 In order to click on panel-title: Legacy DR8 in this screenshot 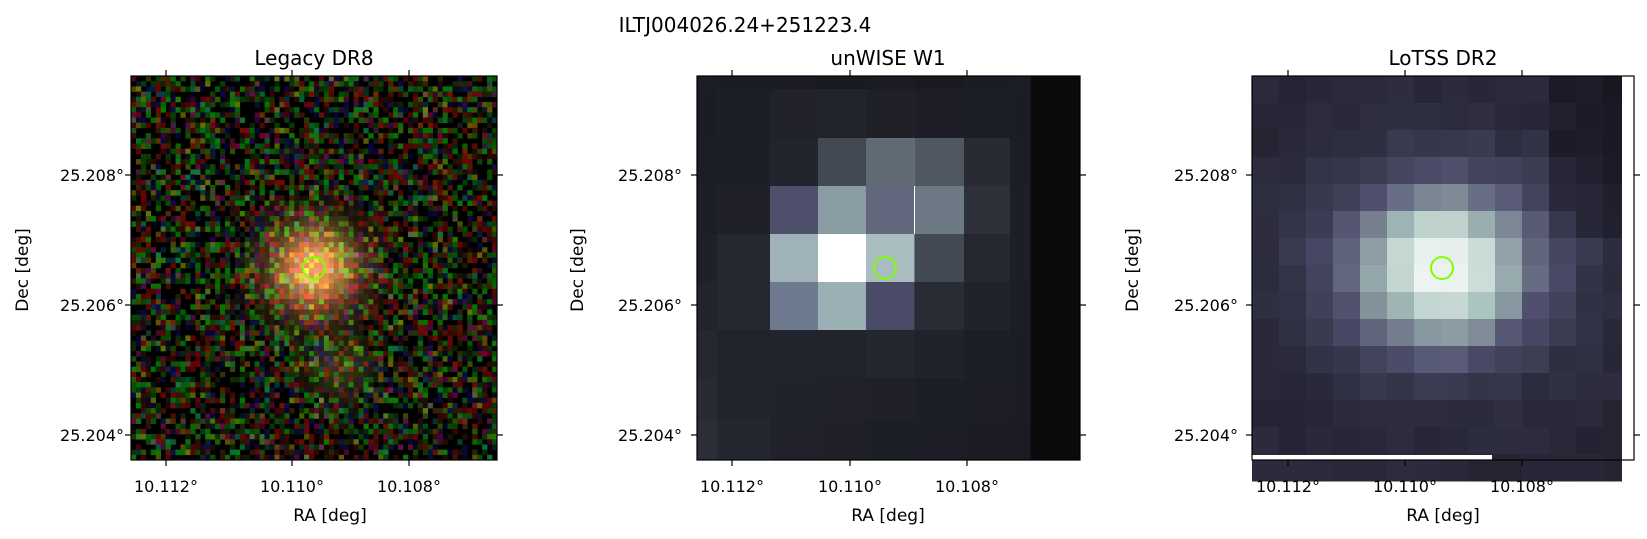, I will do `click(313, 58)`.